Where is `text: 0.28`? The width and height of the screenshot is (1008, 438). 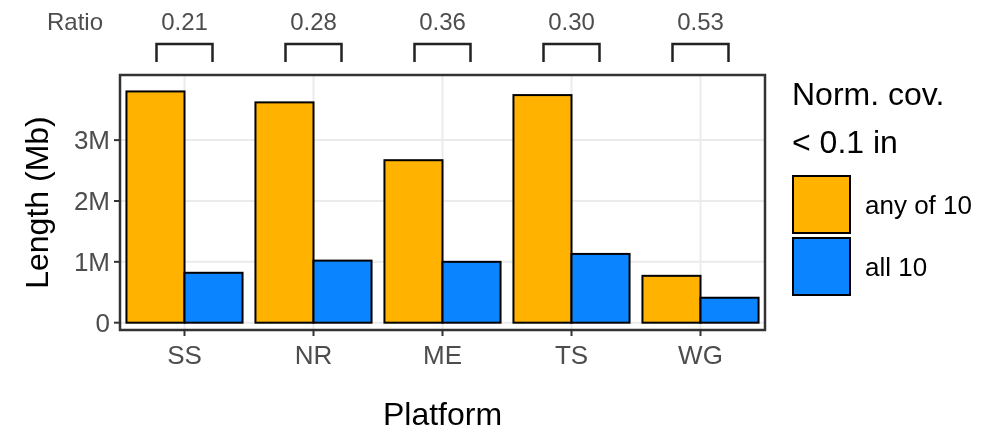 text: 0.28 is located at coordinates (313, 21).